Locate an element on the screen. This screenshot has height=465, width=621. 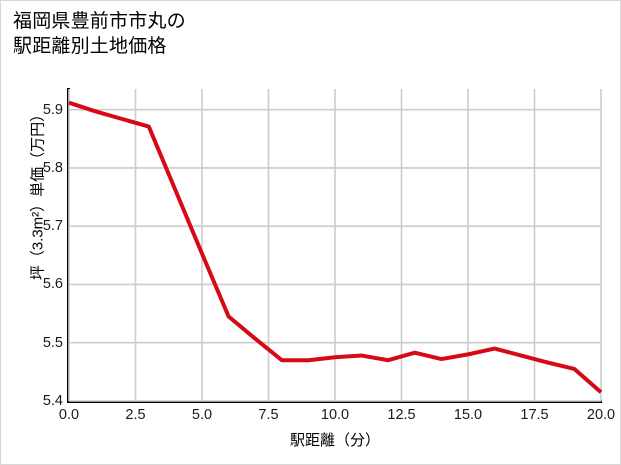
x-tick-label: 5.0 is located at coordinates (202, 415).